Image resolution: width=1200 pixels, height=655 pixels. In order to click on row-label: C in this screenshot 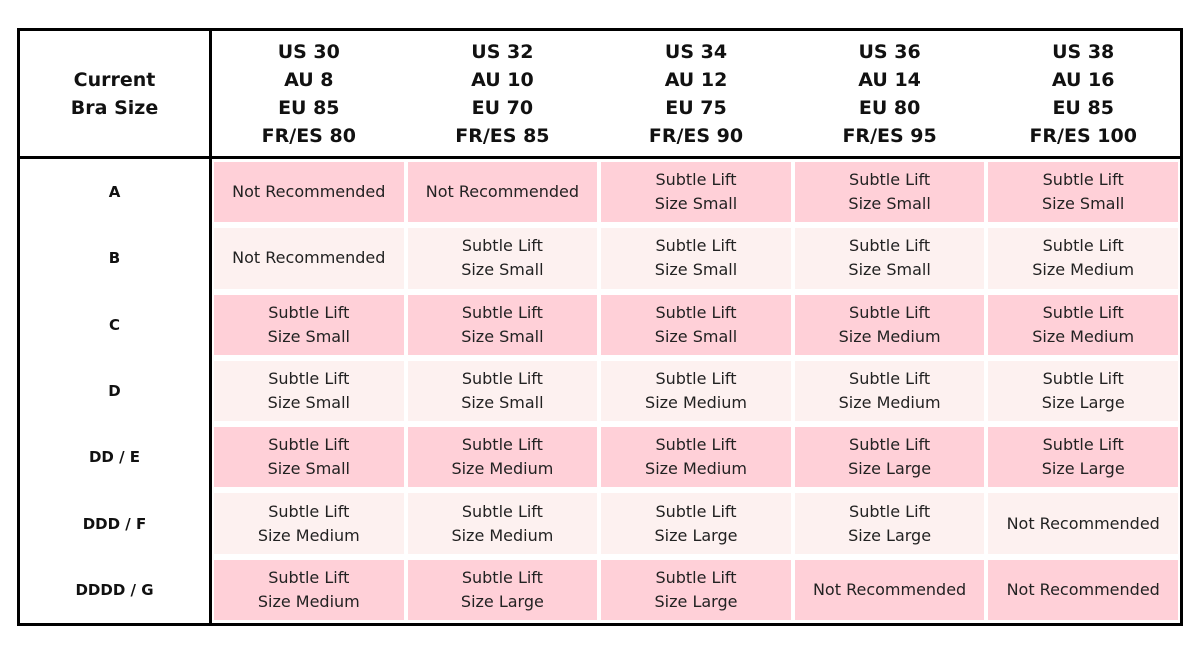, I will do `click(116, 324)`.